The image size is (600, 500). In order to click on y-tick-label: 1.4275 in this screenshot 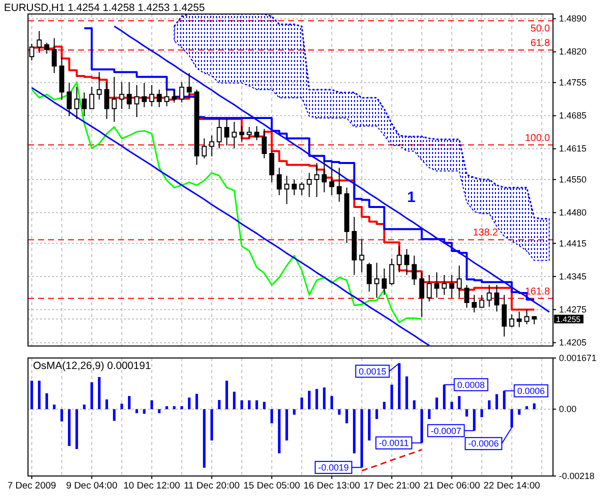, I will do `click(573, 309)`.